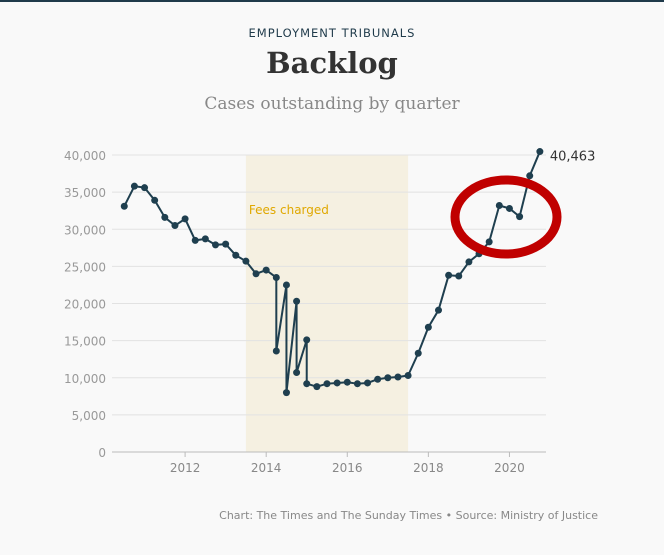 This screenshot has width=664, height=557. I want to click on chart-subtitle: Cases outstanding by quarter, so click(332, 104).